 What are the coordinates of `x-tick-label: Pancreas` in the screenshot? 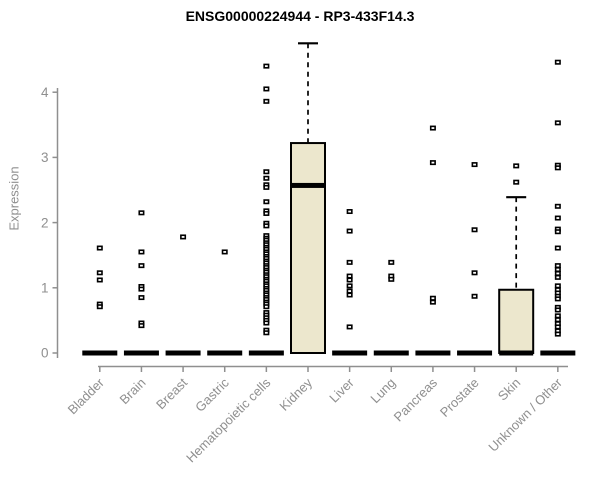 It's located at (416, 400).